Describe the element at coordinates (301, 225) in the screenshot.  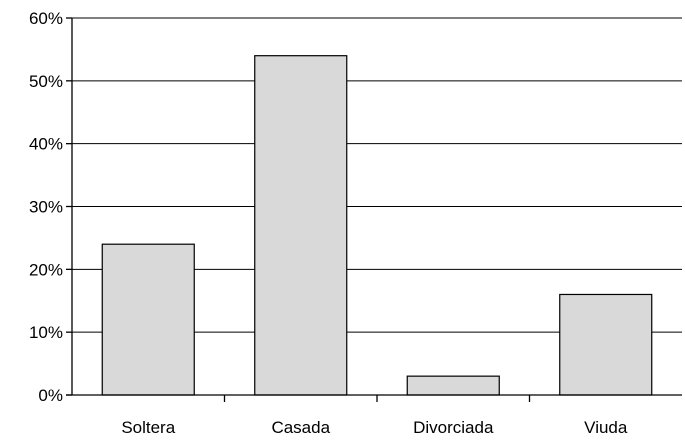
I see `bar-casada` at that location.